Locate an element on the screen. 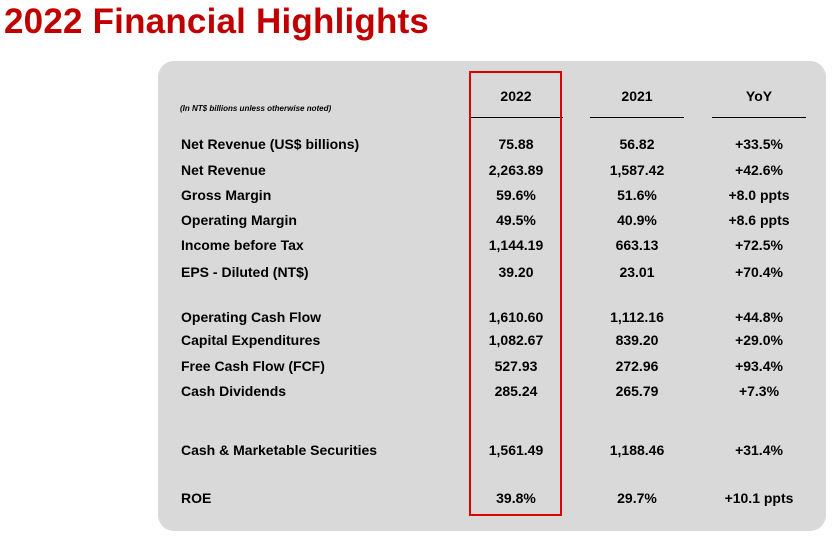  table-row-gross-margin: Gross Margin 59.6% 51.6% +8.0 ppts is located at coordinates (416, 197).